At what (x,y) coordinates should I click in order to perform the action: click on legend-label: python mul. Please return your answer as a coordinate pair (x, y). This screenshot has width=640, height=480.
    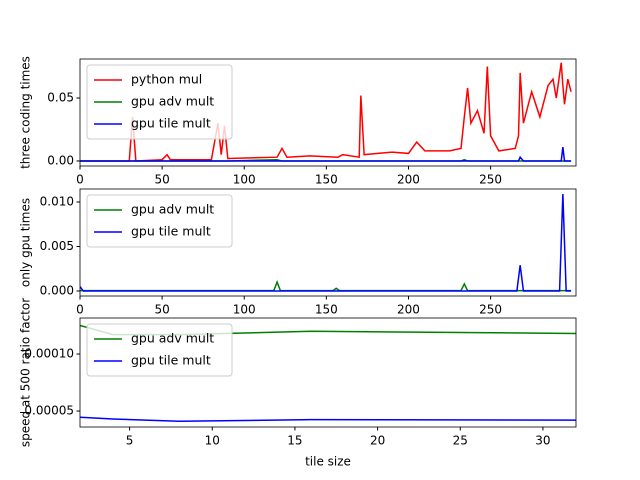
    Looking at the image, I should click on (166, 79).